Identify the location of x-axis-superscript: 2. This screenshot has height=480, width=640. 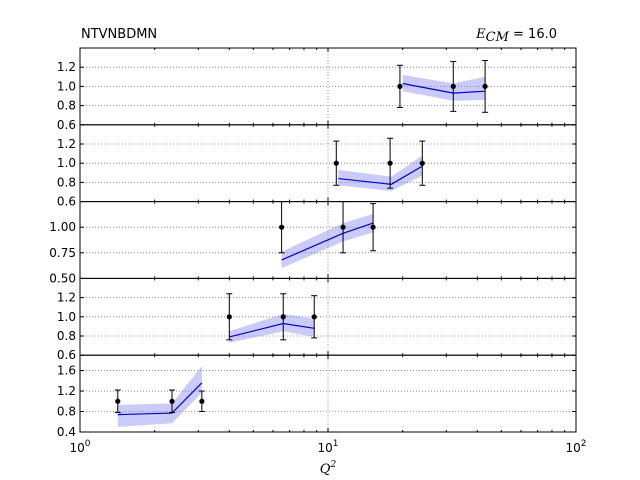
(332, 465).